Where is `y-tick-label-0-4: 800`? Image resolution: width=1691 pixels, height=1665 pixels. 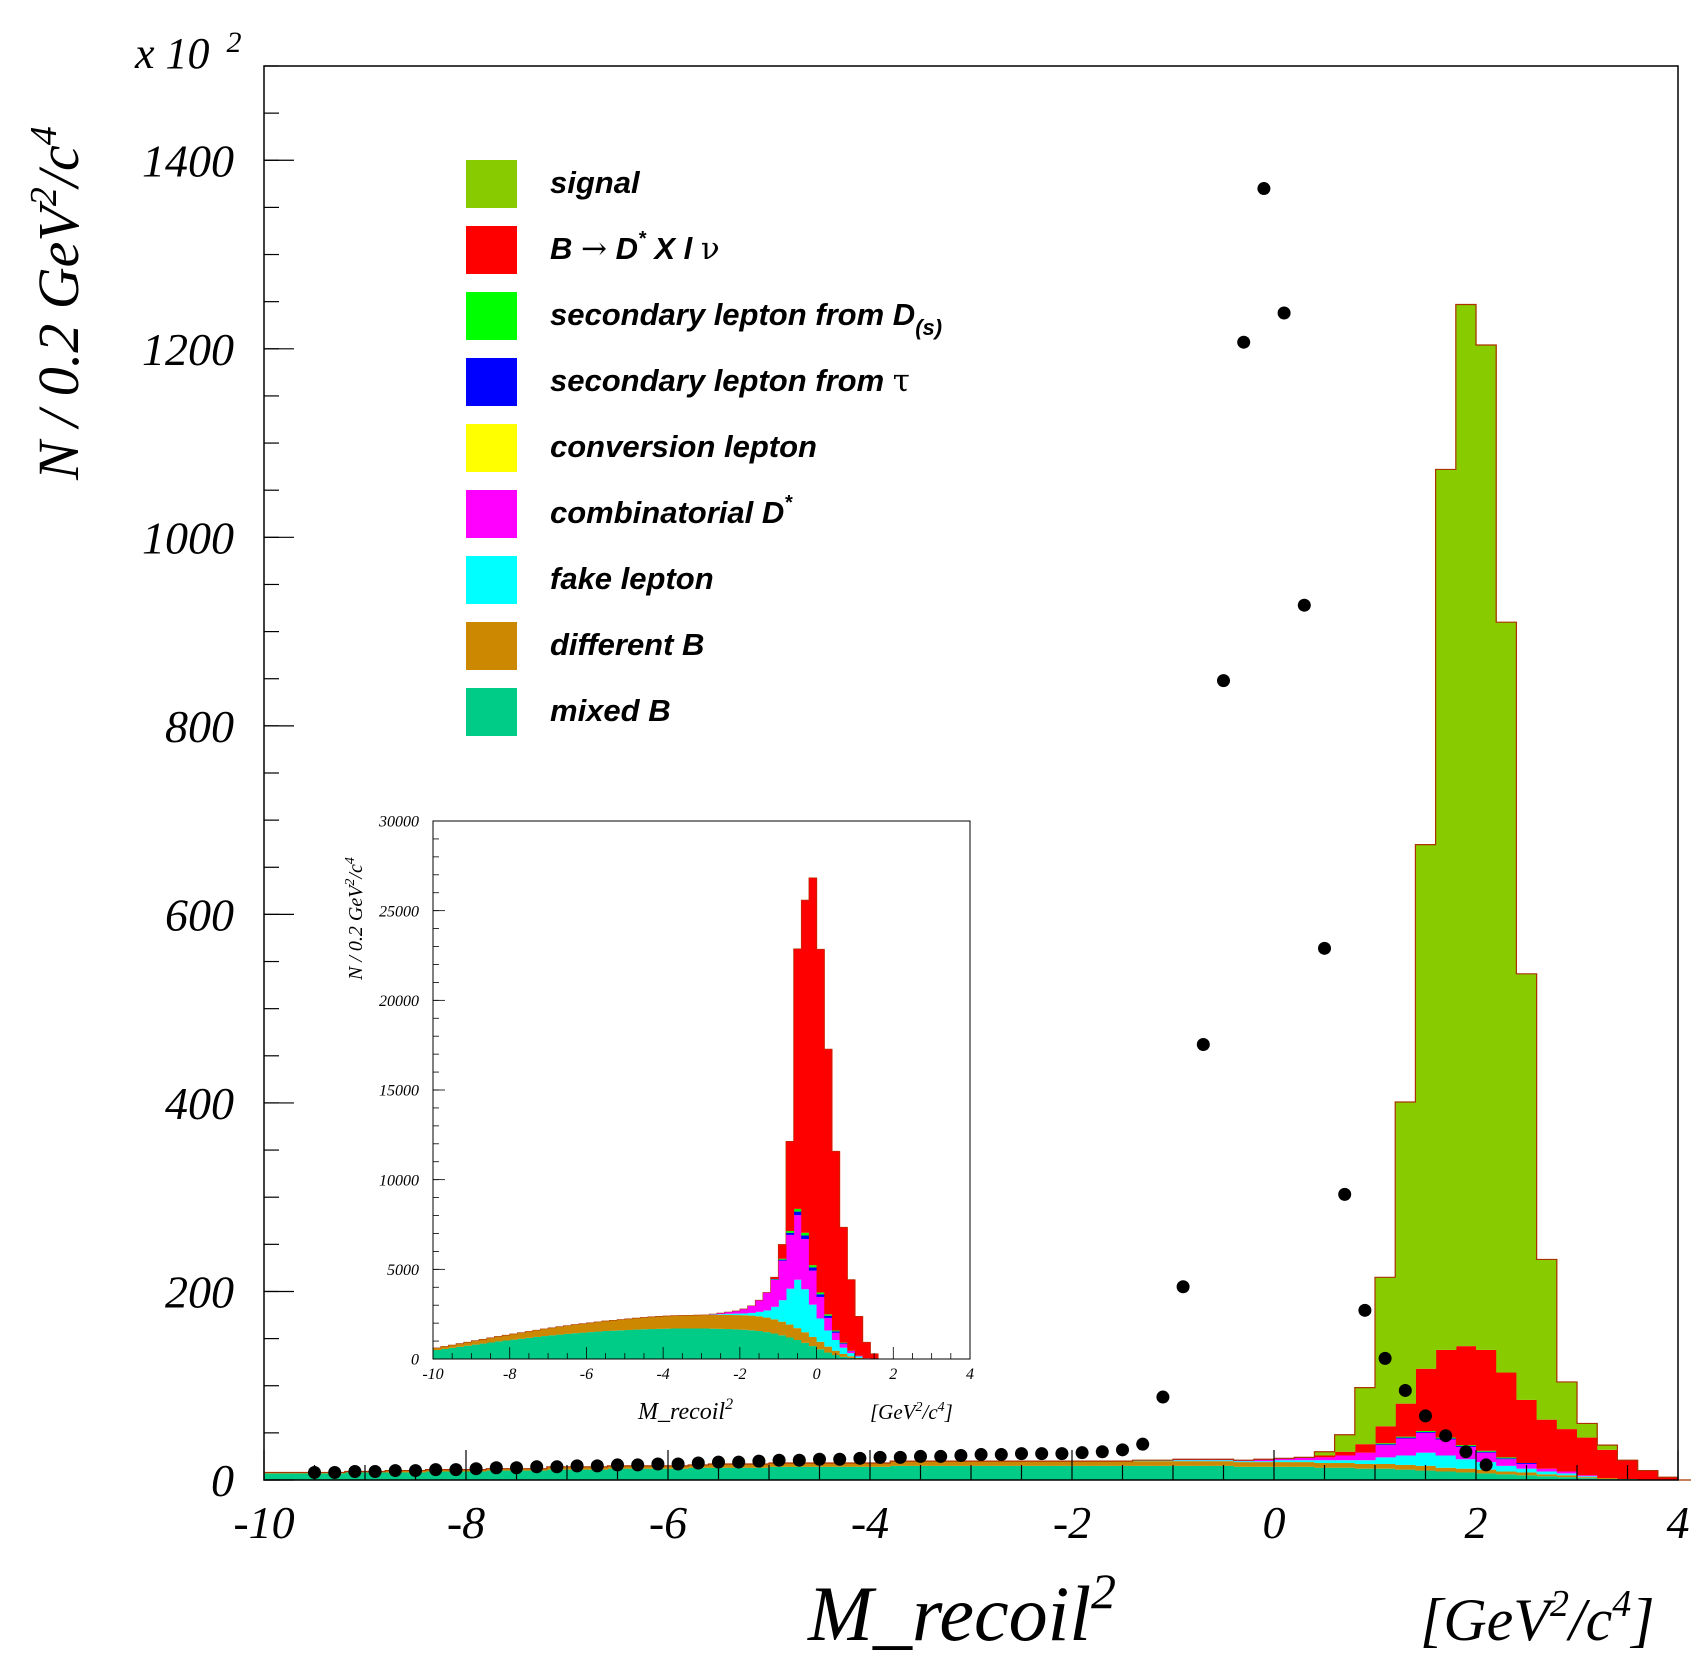 y-tick-label-0-4: 800 is located at coordinates (199, 726).